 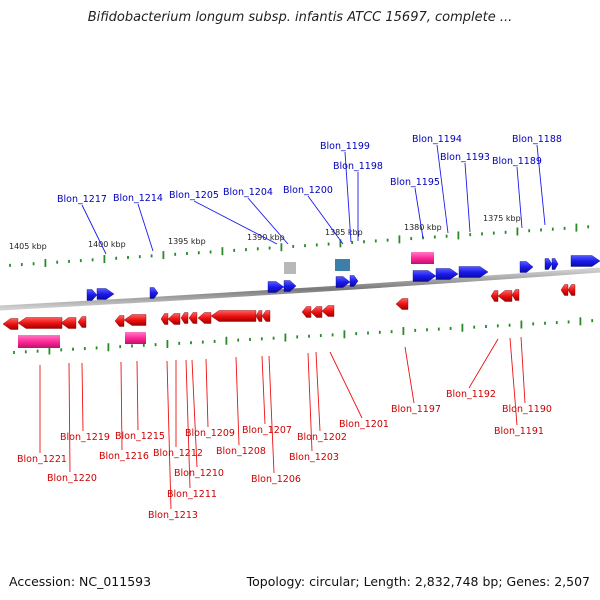 What do you see at coordinates (178, 453) in the screenshot?
I see `reverse-gene-label: Blon_1212` at bounding box center [178, 453].